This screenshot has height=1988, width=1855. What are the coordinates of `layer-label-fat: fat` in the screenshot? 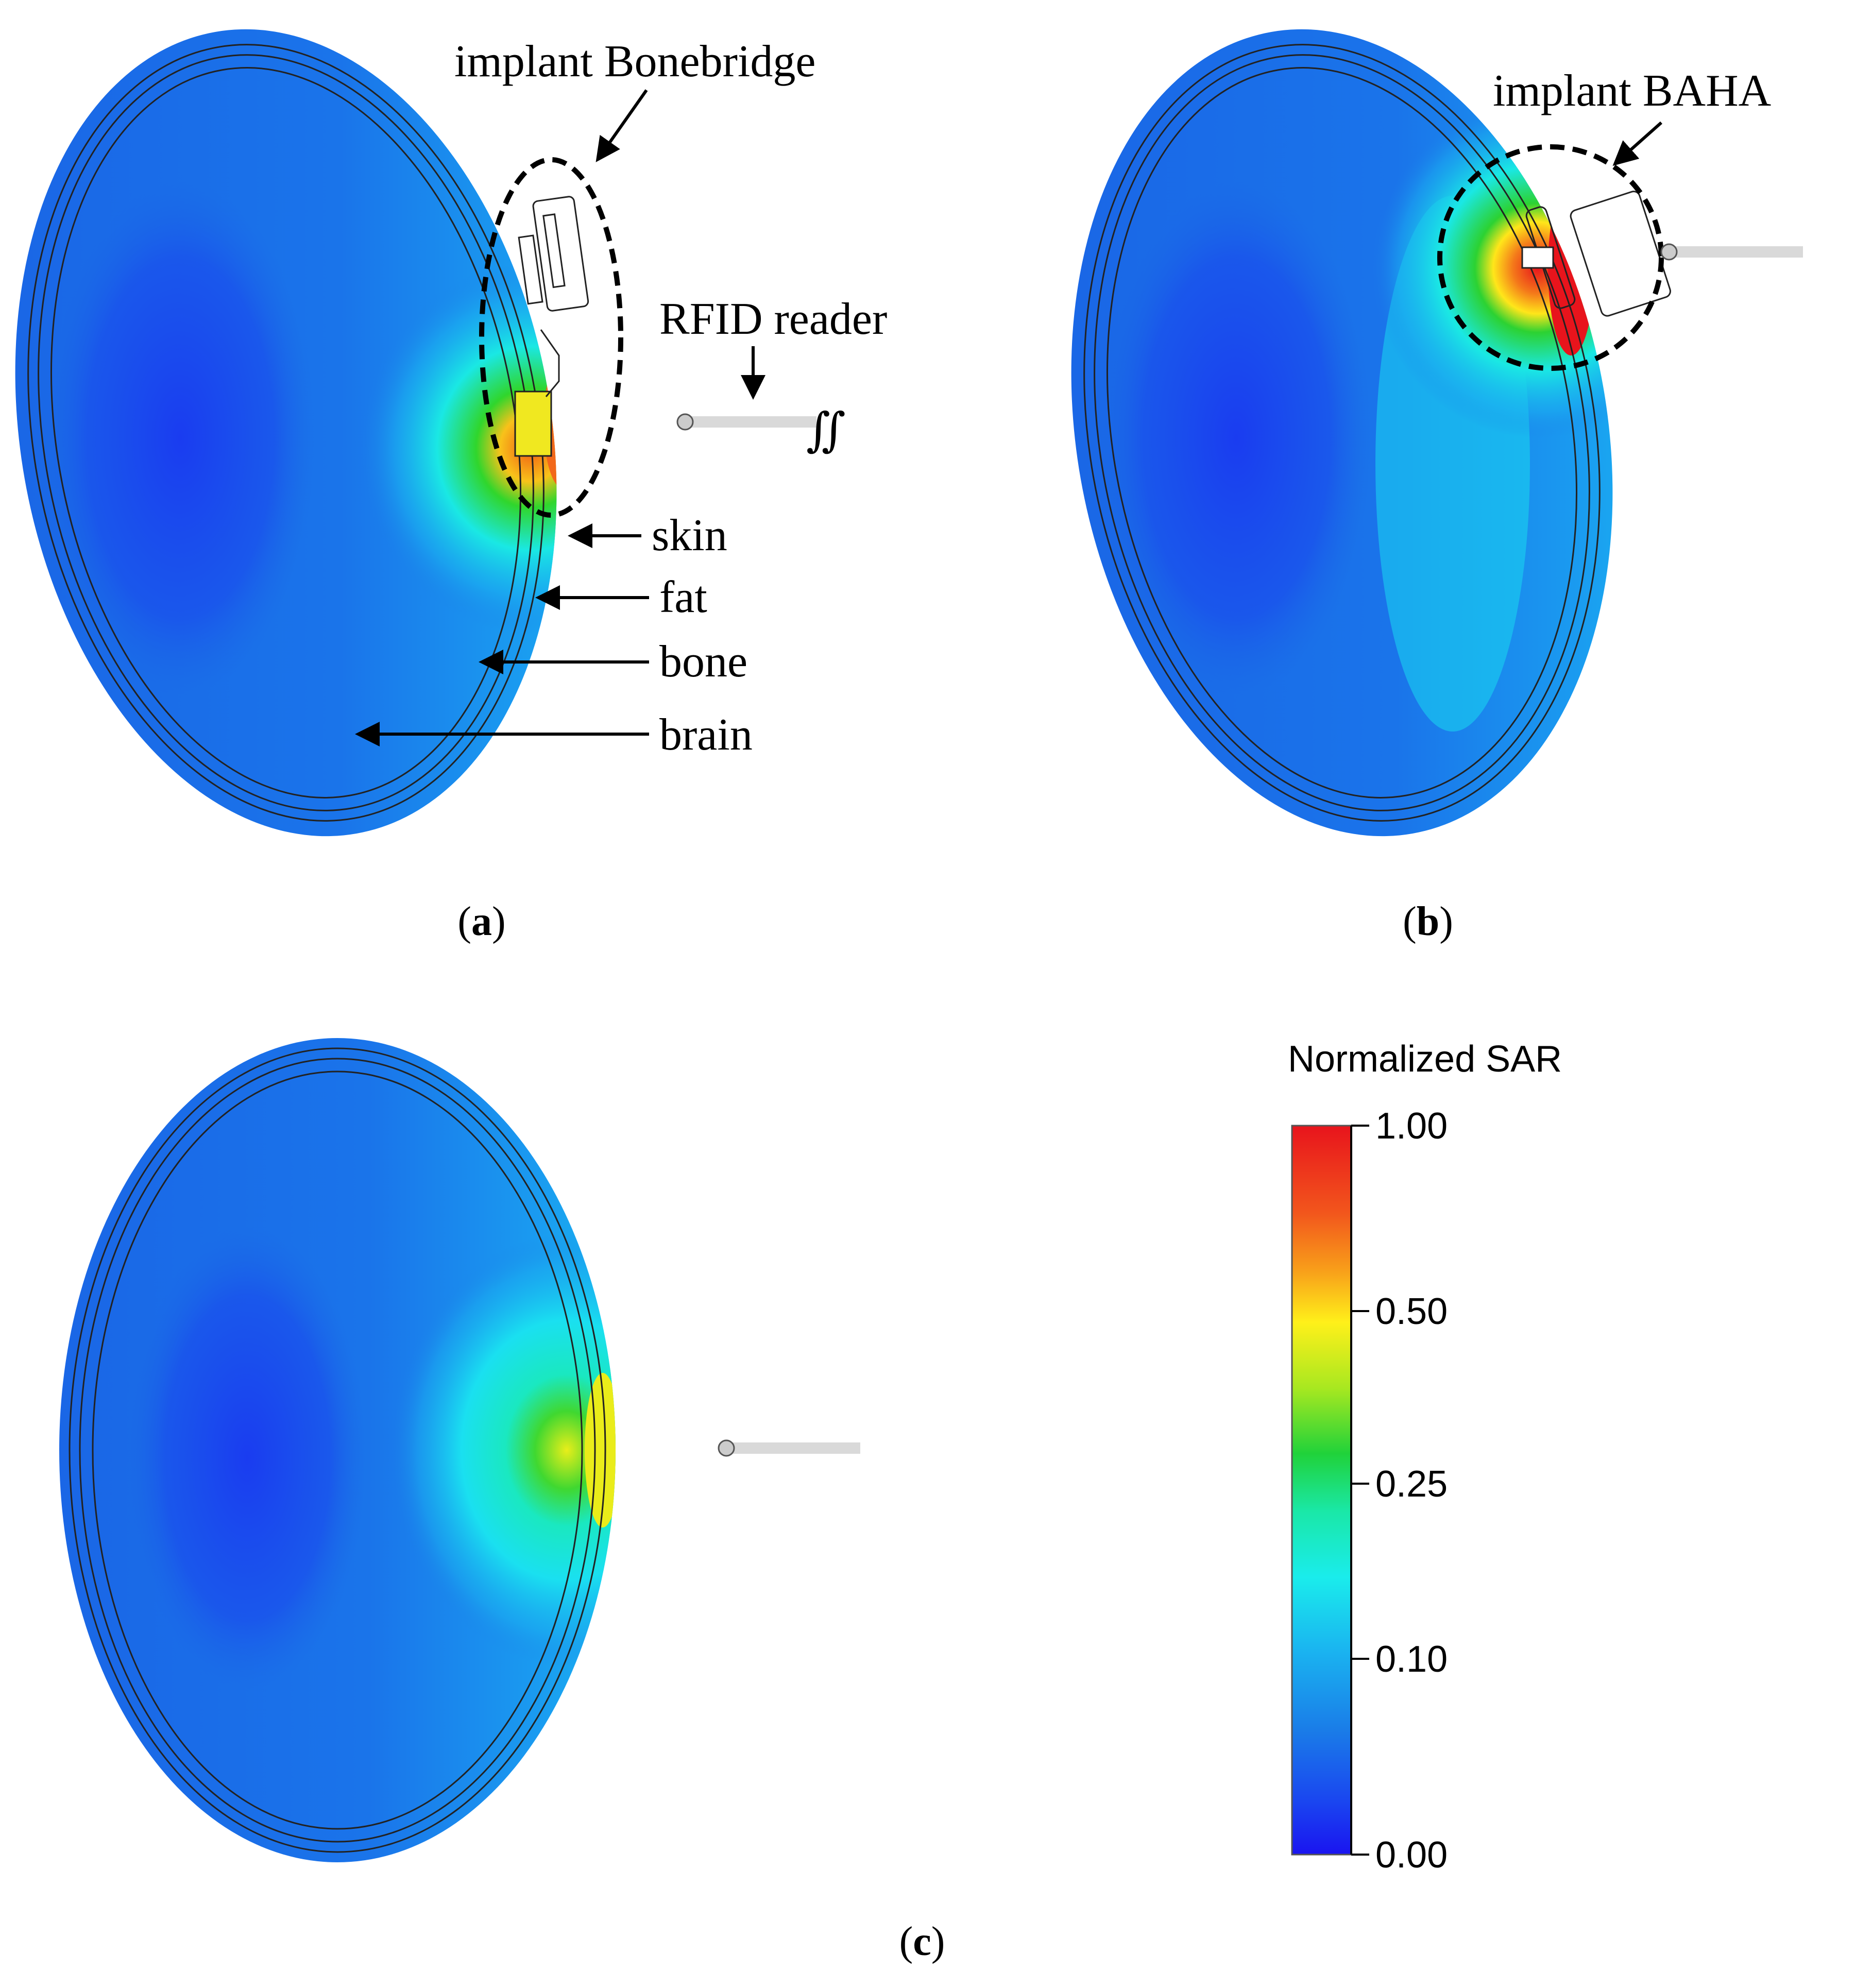 It's located at (683, 597).